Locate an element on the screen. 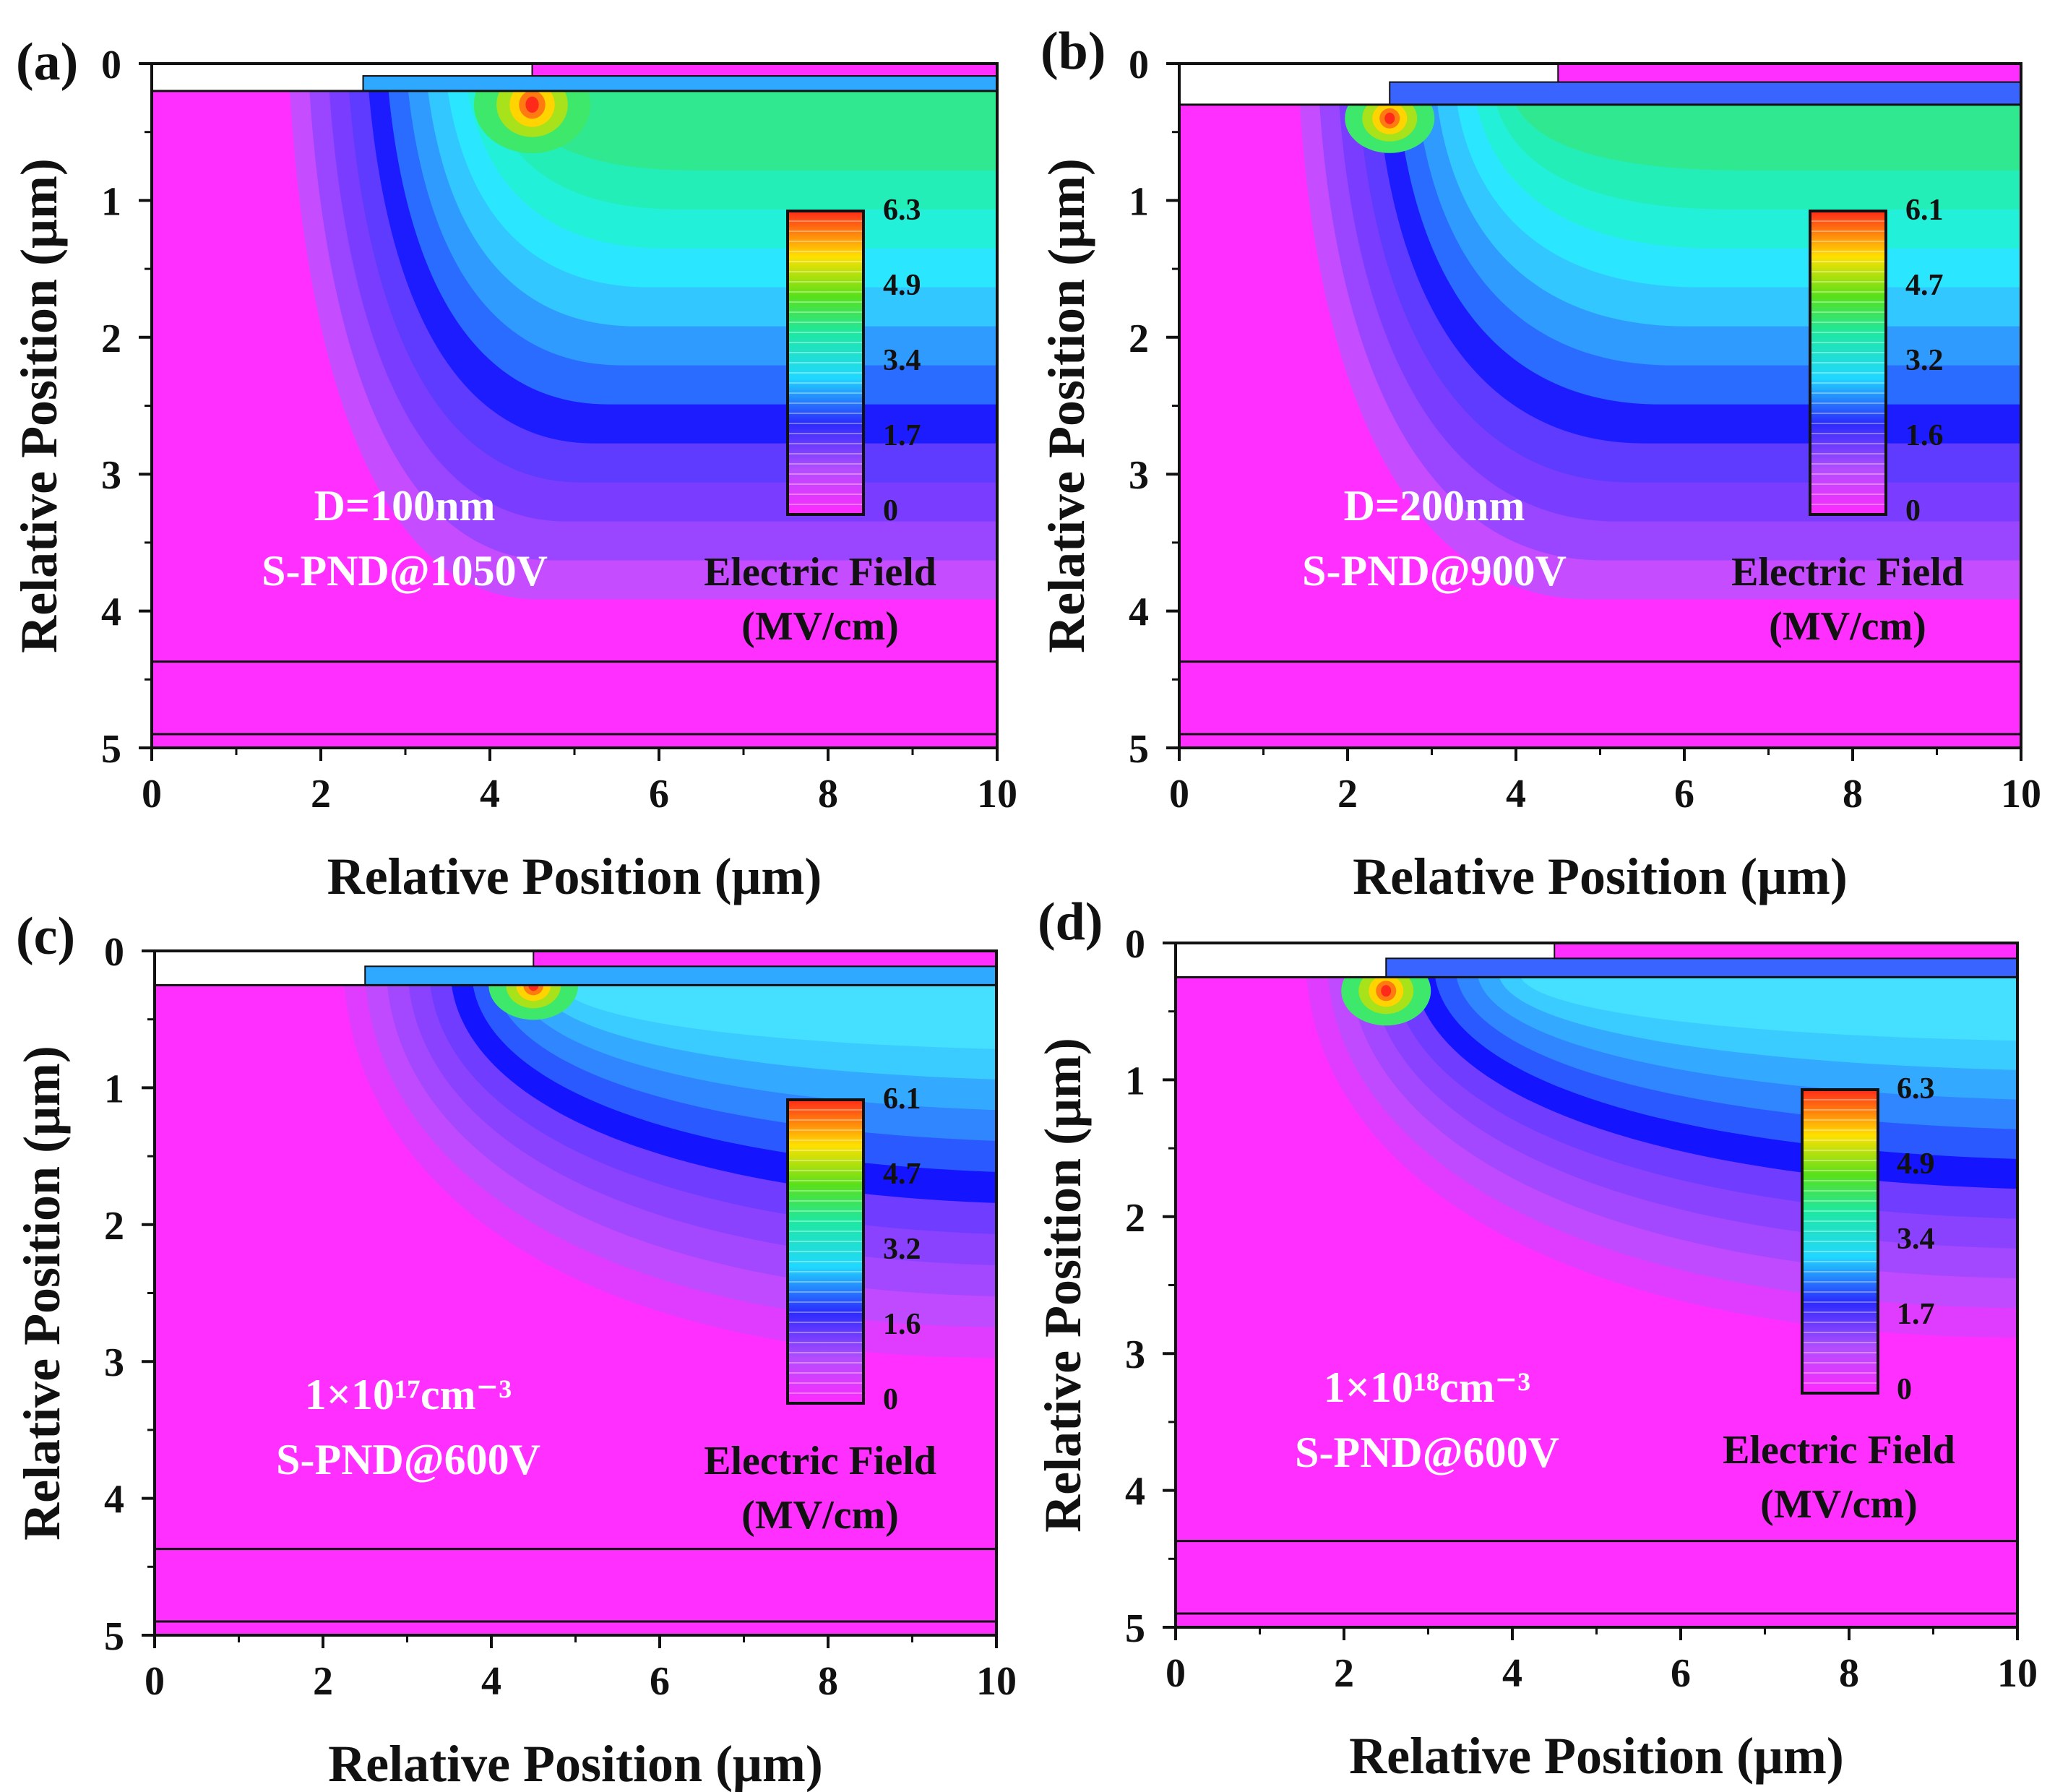 Image resolution: width=2068 pixels, height=1792 pixels. panel-label: (a) is located at coordinates (47, 62).